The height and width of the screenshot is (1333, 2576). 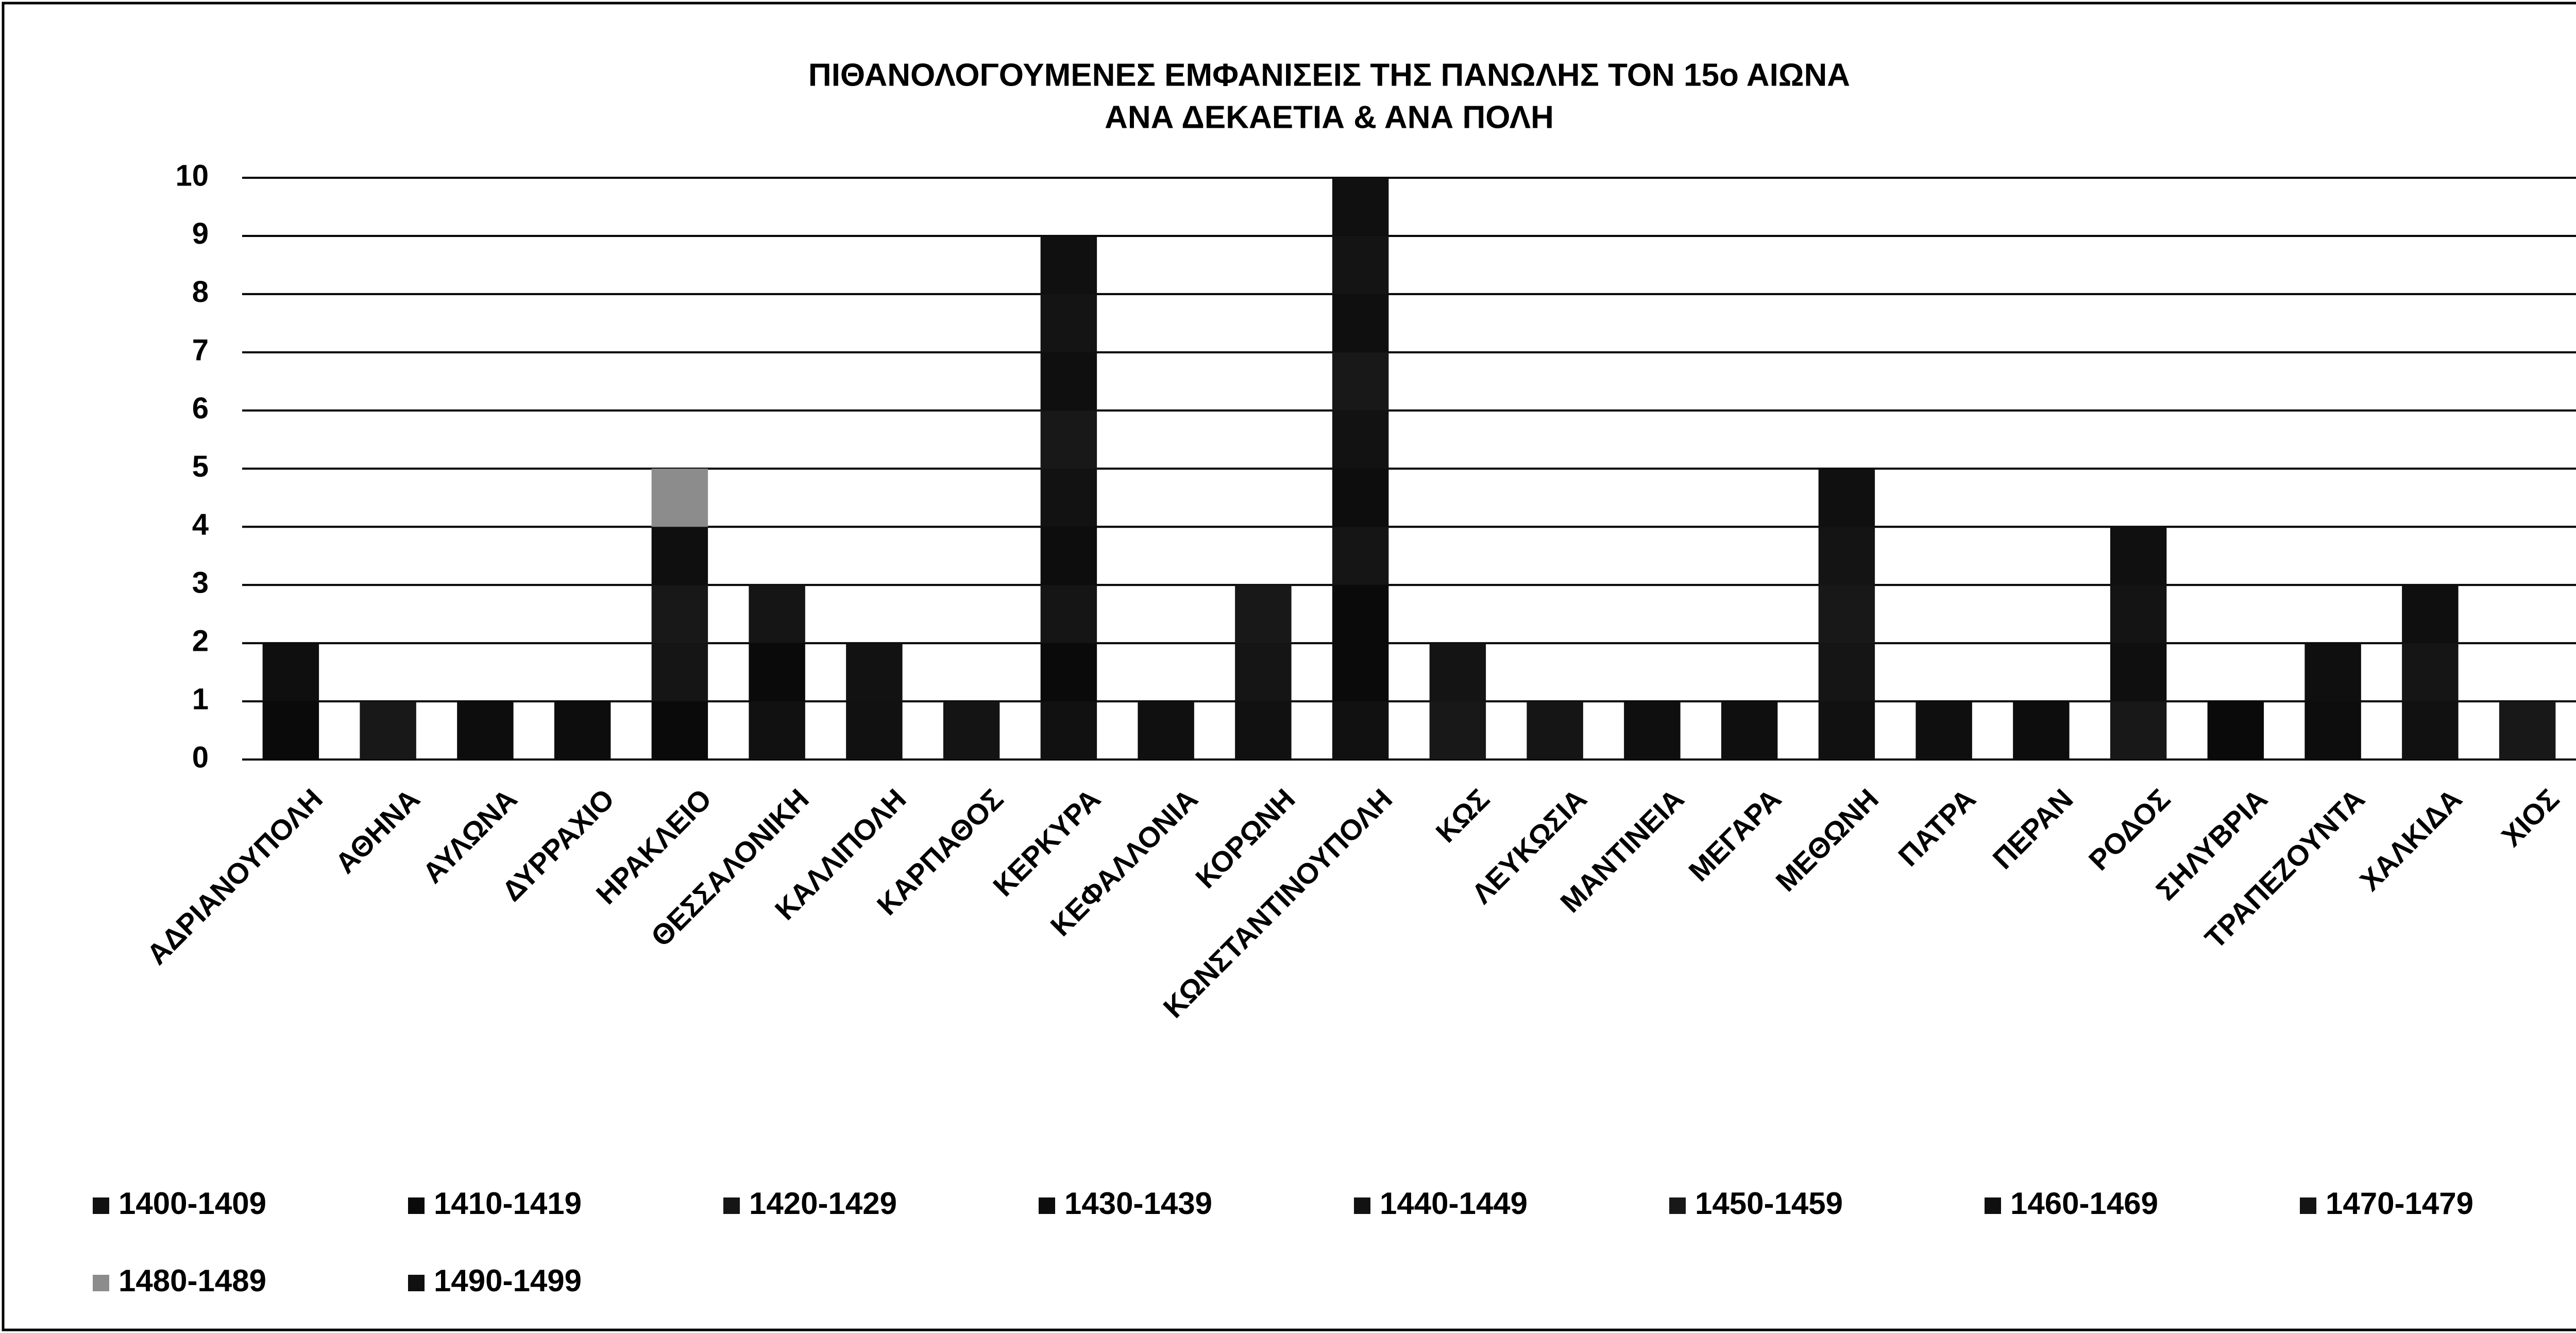 I want to click on y-tick-label: 4, so click(x=200, y=525).